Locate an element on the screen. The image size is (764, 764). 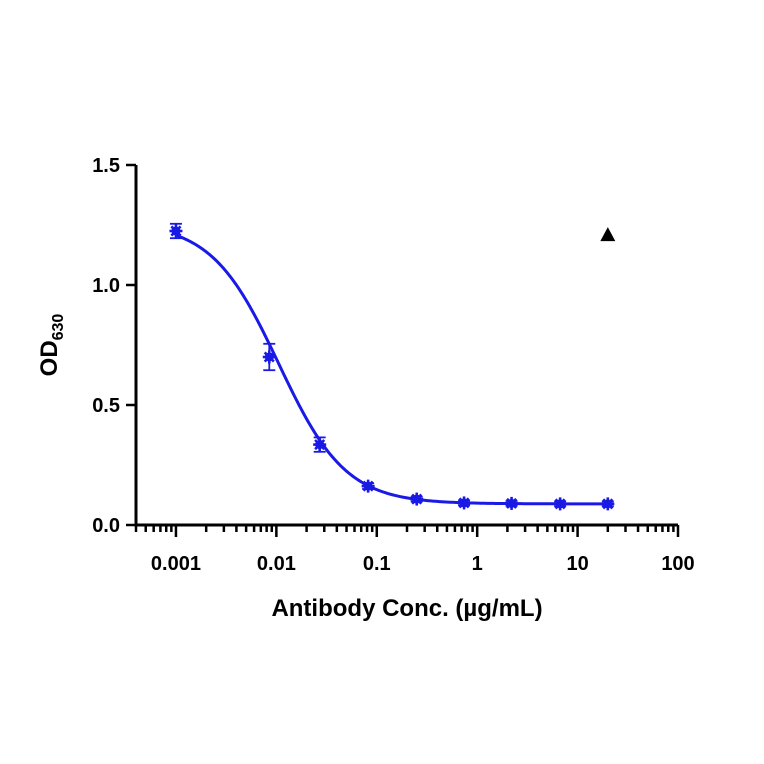
x-tick-label: 1 is located at coordinates (477, 564).